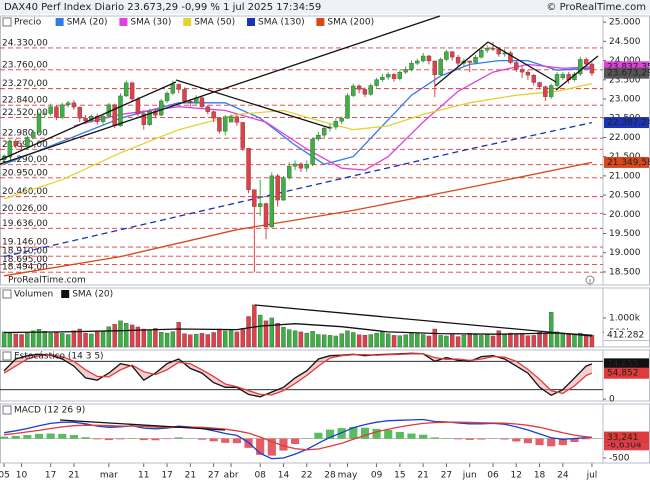  I want to click on level-label: 22.520,00, so click(25, 113).